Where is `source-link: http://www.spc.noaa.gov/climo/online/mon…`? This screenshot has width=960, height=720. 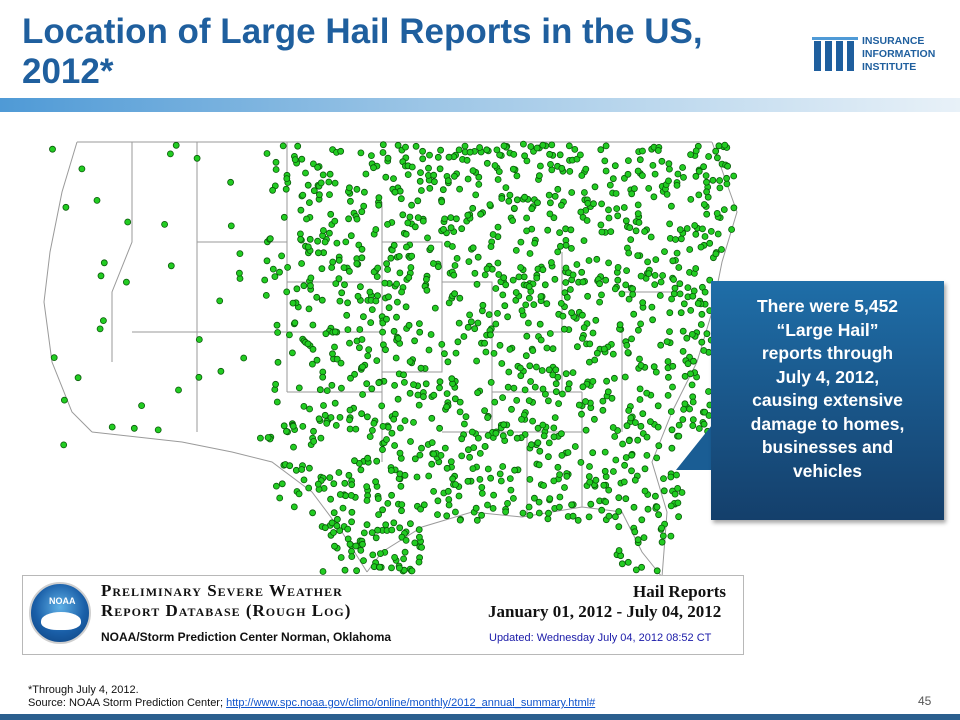 source-link: http://www.spc.noaa.gov/climo/online/mon… is located at coordinates (411, 703).